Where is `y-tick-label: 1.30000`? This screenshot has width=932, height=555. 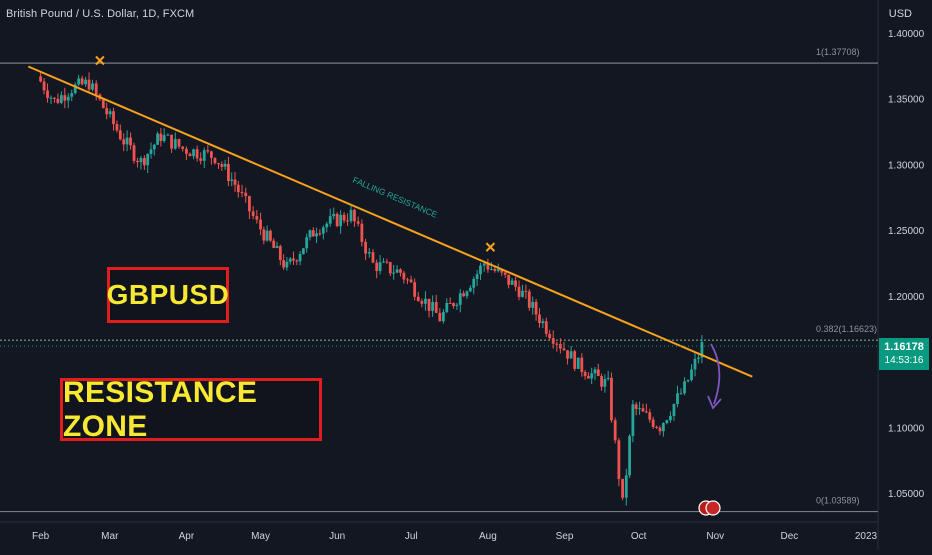 y-tick-label: 1.30000 is located at coordinates (906, 165).